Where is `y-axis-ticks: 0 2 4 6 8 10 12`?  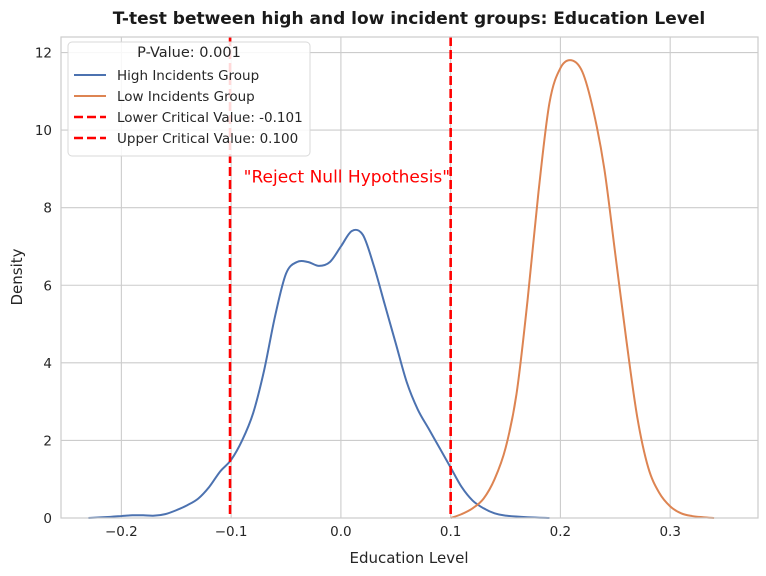
y-axis-ticks: 0 2 4 6 8 10 12 is located at coordinates (43, 286).